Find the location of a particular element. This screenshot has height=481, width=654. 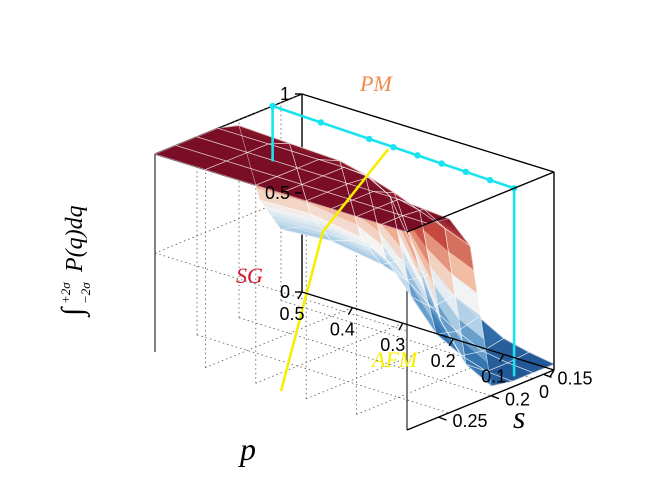

z-tick-label-0: 0 is located at coordinates (285, 292).